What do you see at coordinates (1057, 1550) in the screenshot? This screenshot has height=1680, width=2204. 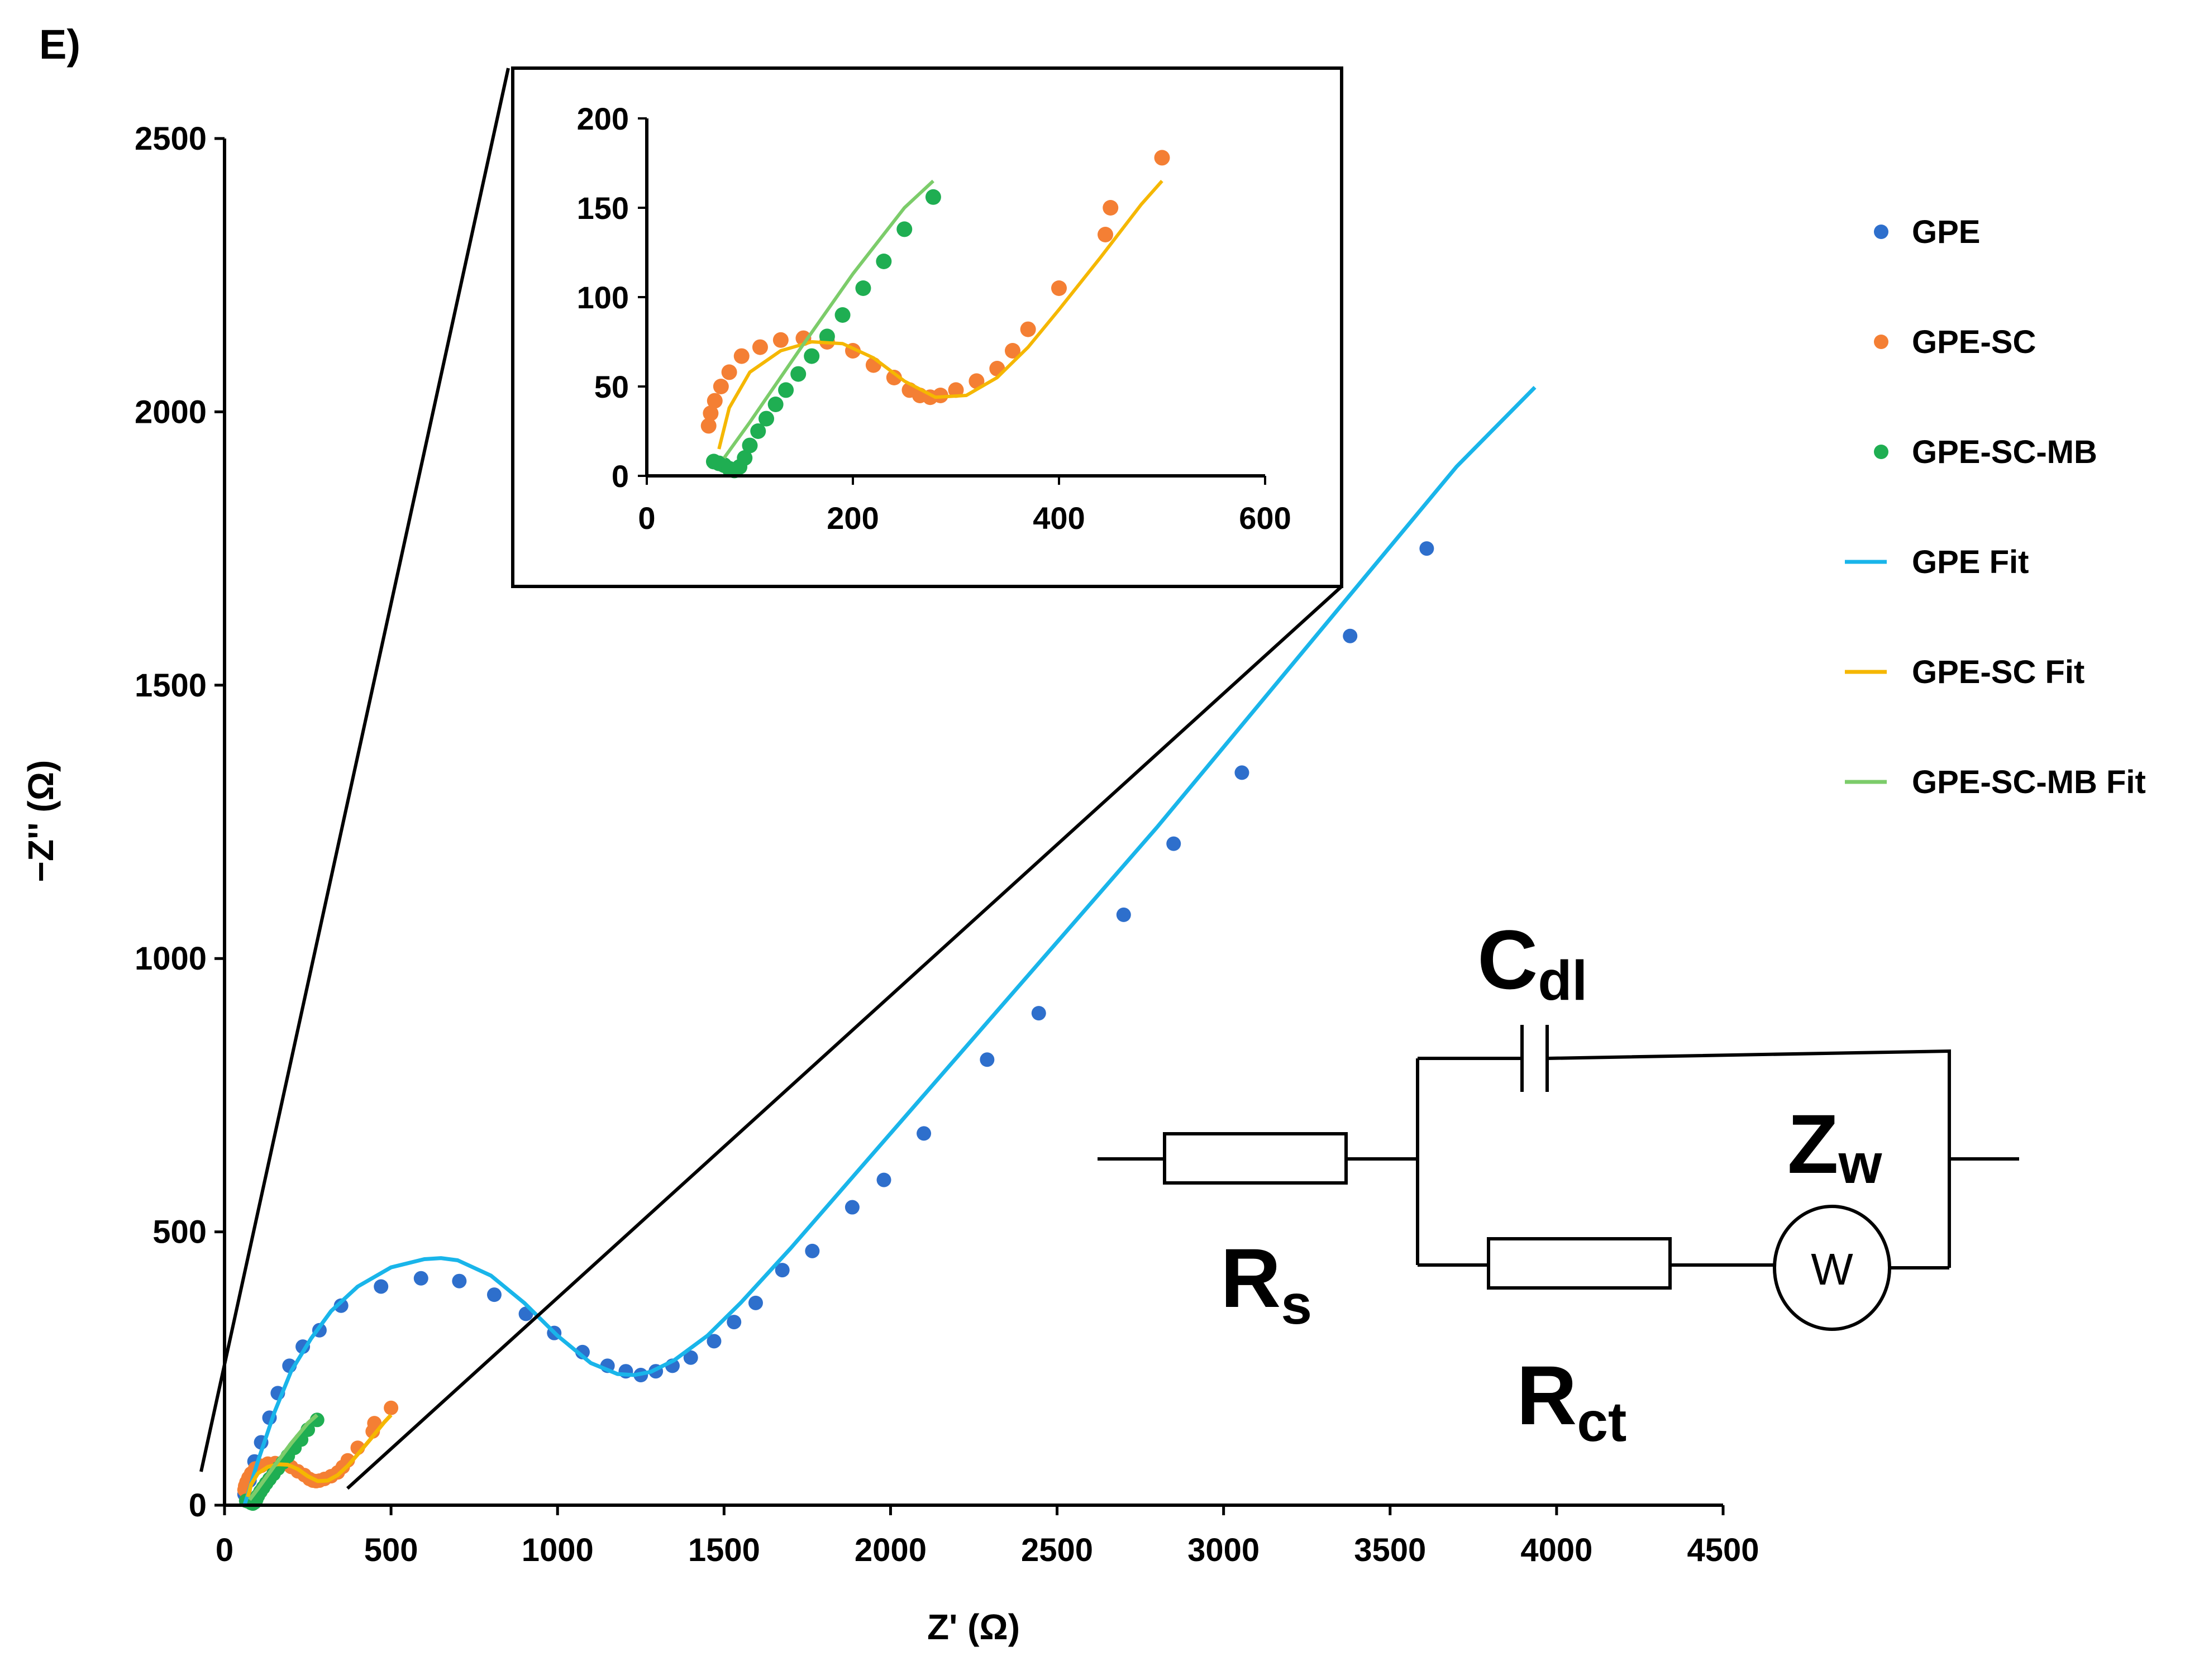 I see `x-tick-label: 2500` at bounding box center [1057, 1550].